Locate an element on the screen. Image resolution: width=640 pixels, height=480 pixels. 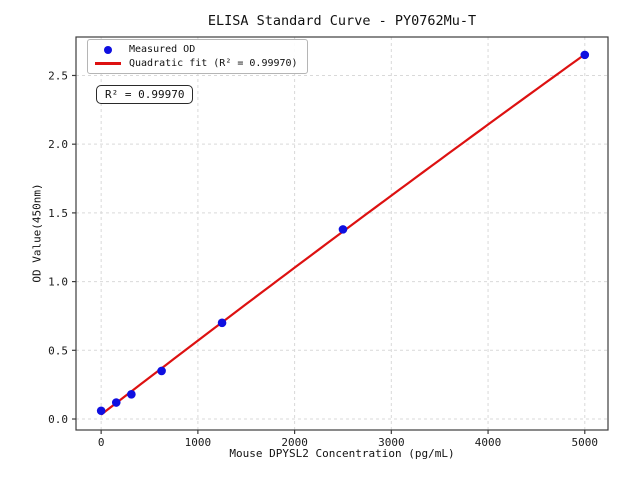
chart-title: ELISA Standard Curve - PY0762Mu-T is located at coordinates (342, 21).